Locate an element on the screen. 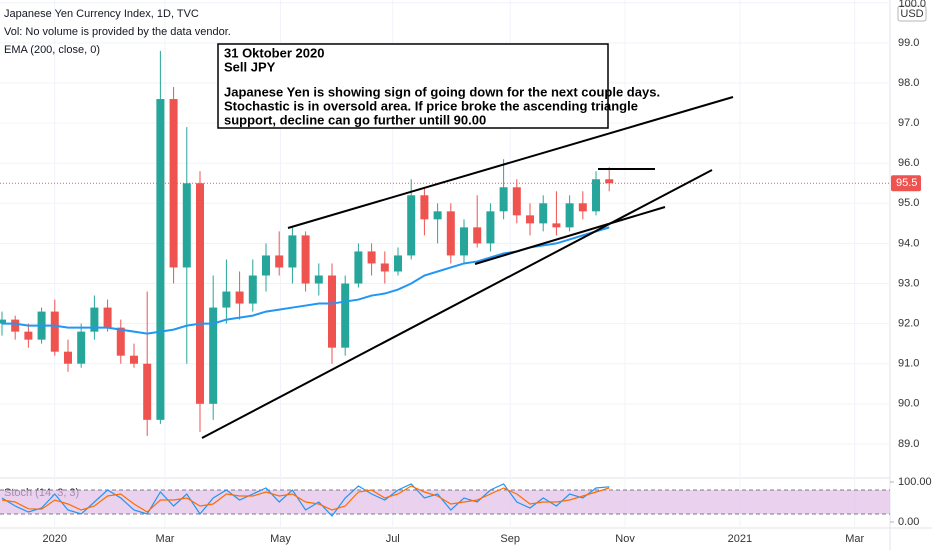  x-tick-label: Sep is located at coordinates (510, 539).